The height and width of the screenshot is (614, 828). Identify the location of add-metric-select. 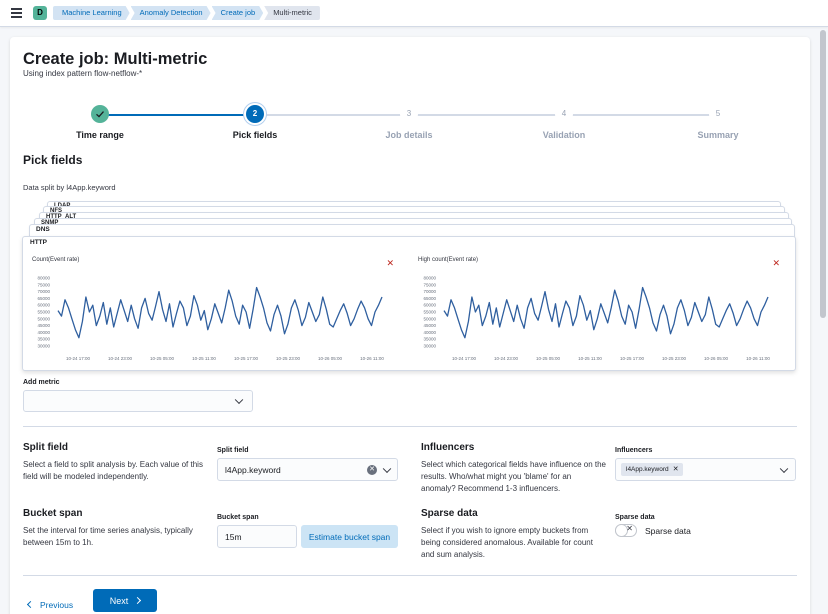
(138, 401).